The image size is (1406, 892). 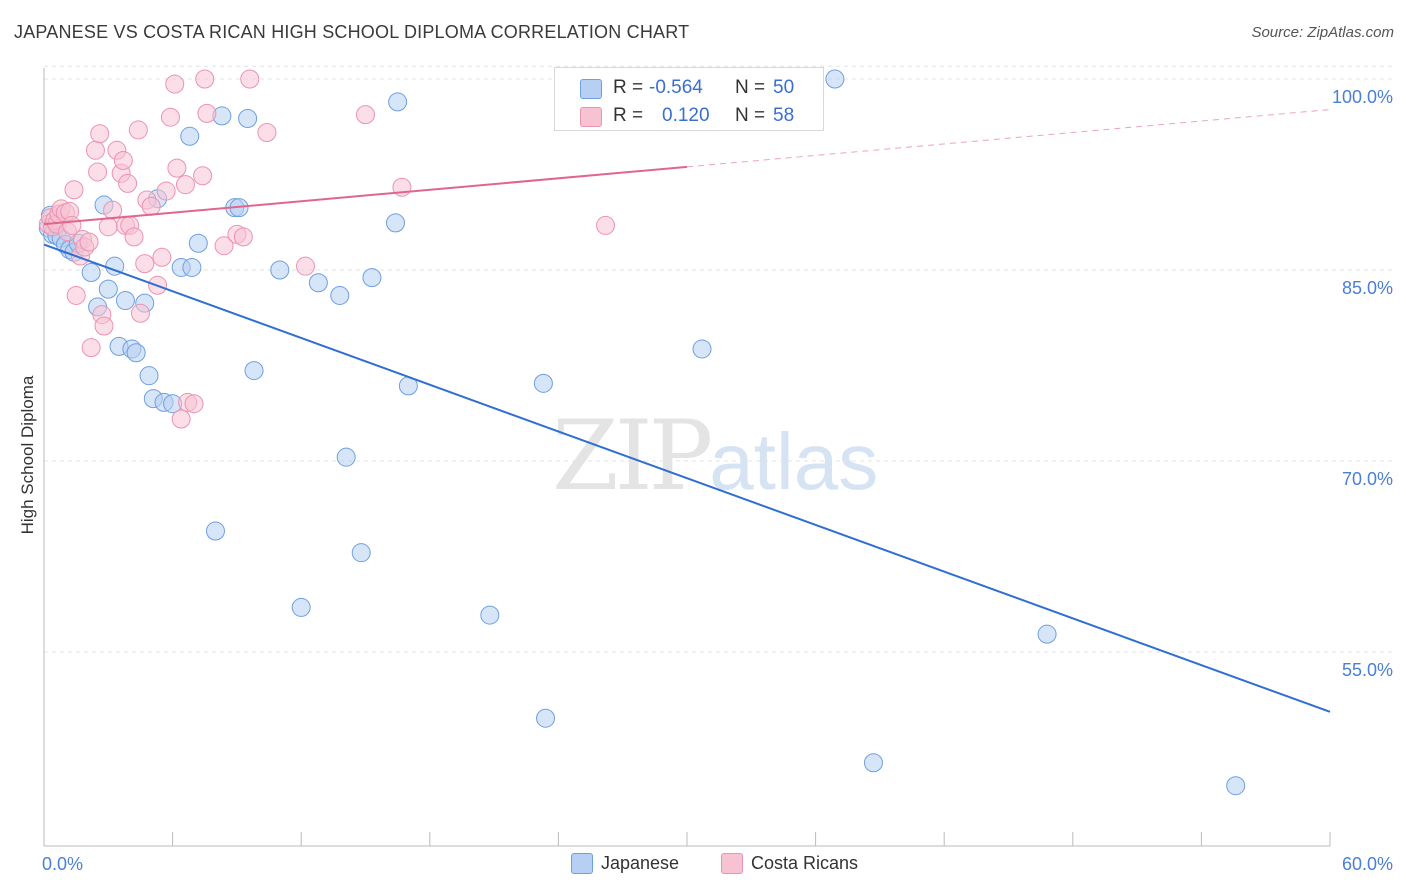 I want to click on legend-r-value-costa-rican: 0.120, so click(x=686, y=115).